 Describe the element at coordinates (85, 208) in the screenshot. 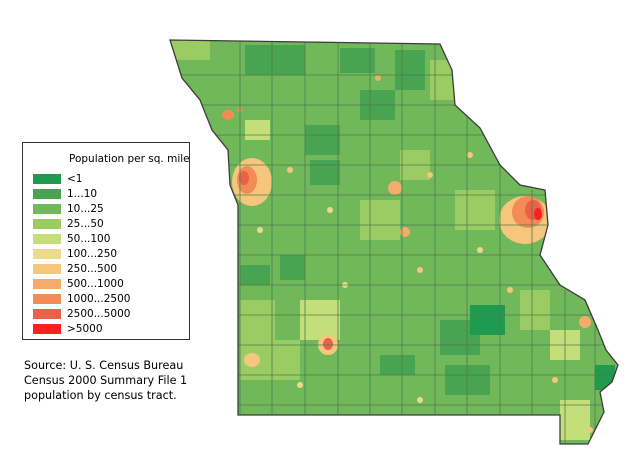

I see `legend-label: 10...25` at that location.